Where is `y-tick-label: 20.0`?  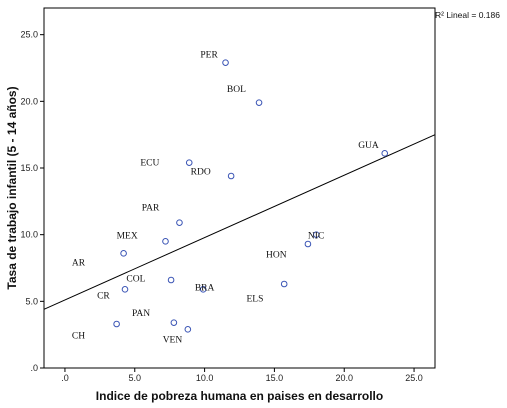 y-tick-label: 20.0 is located at coordinates (29, 101).